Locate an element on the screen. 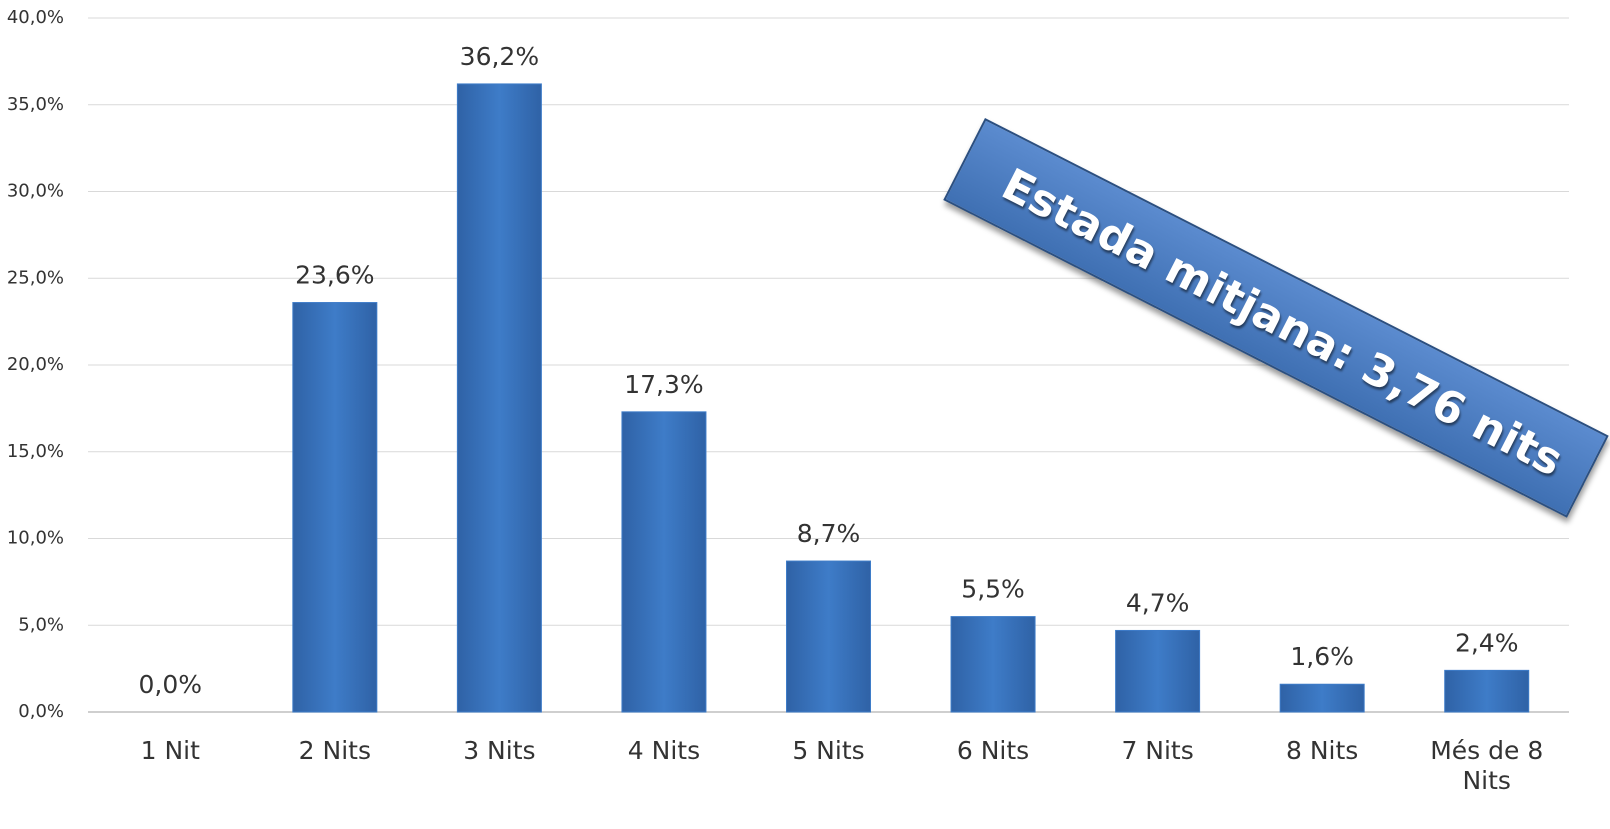 The width and height of the screenshot is (1610, 829). y-tick-label: 0,0% is located at coordinates (41, 711).